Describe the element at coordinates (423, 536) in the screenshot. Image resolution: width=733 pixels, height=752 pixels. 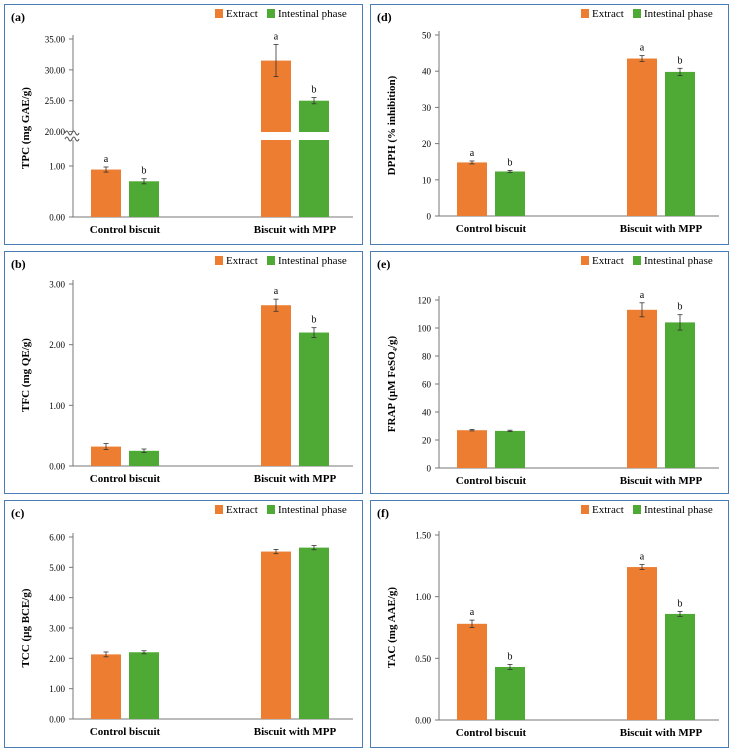
I see `y-tick-label: 1.50` at that location.